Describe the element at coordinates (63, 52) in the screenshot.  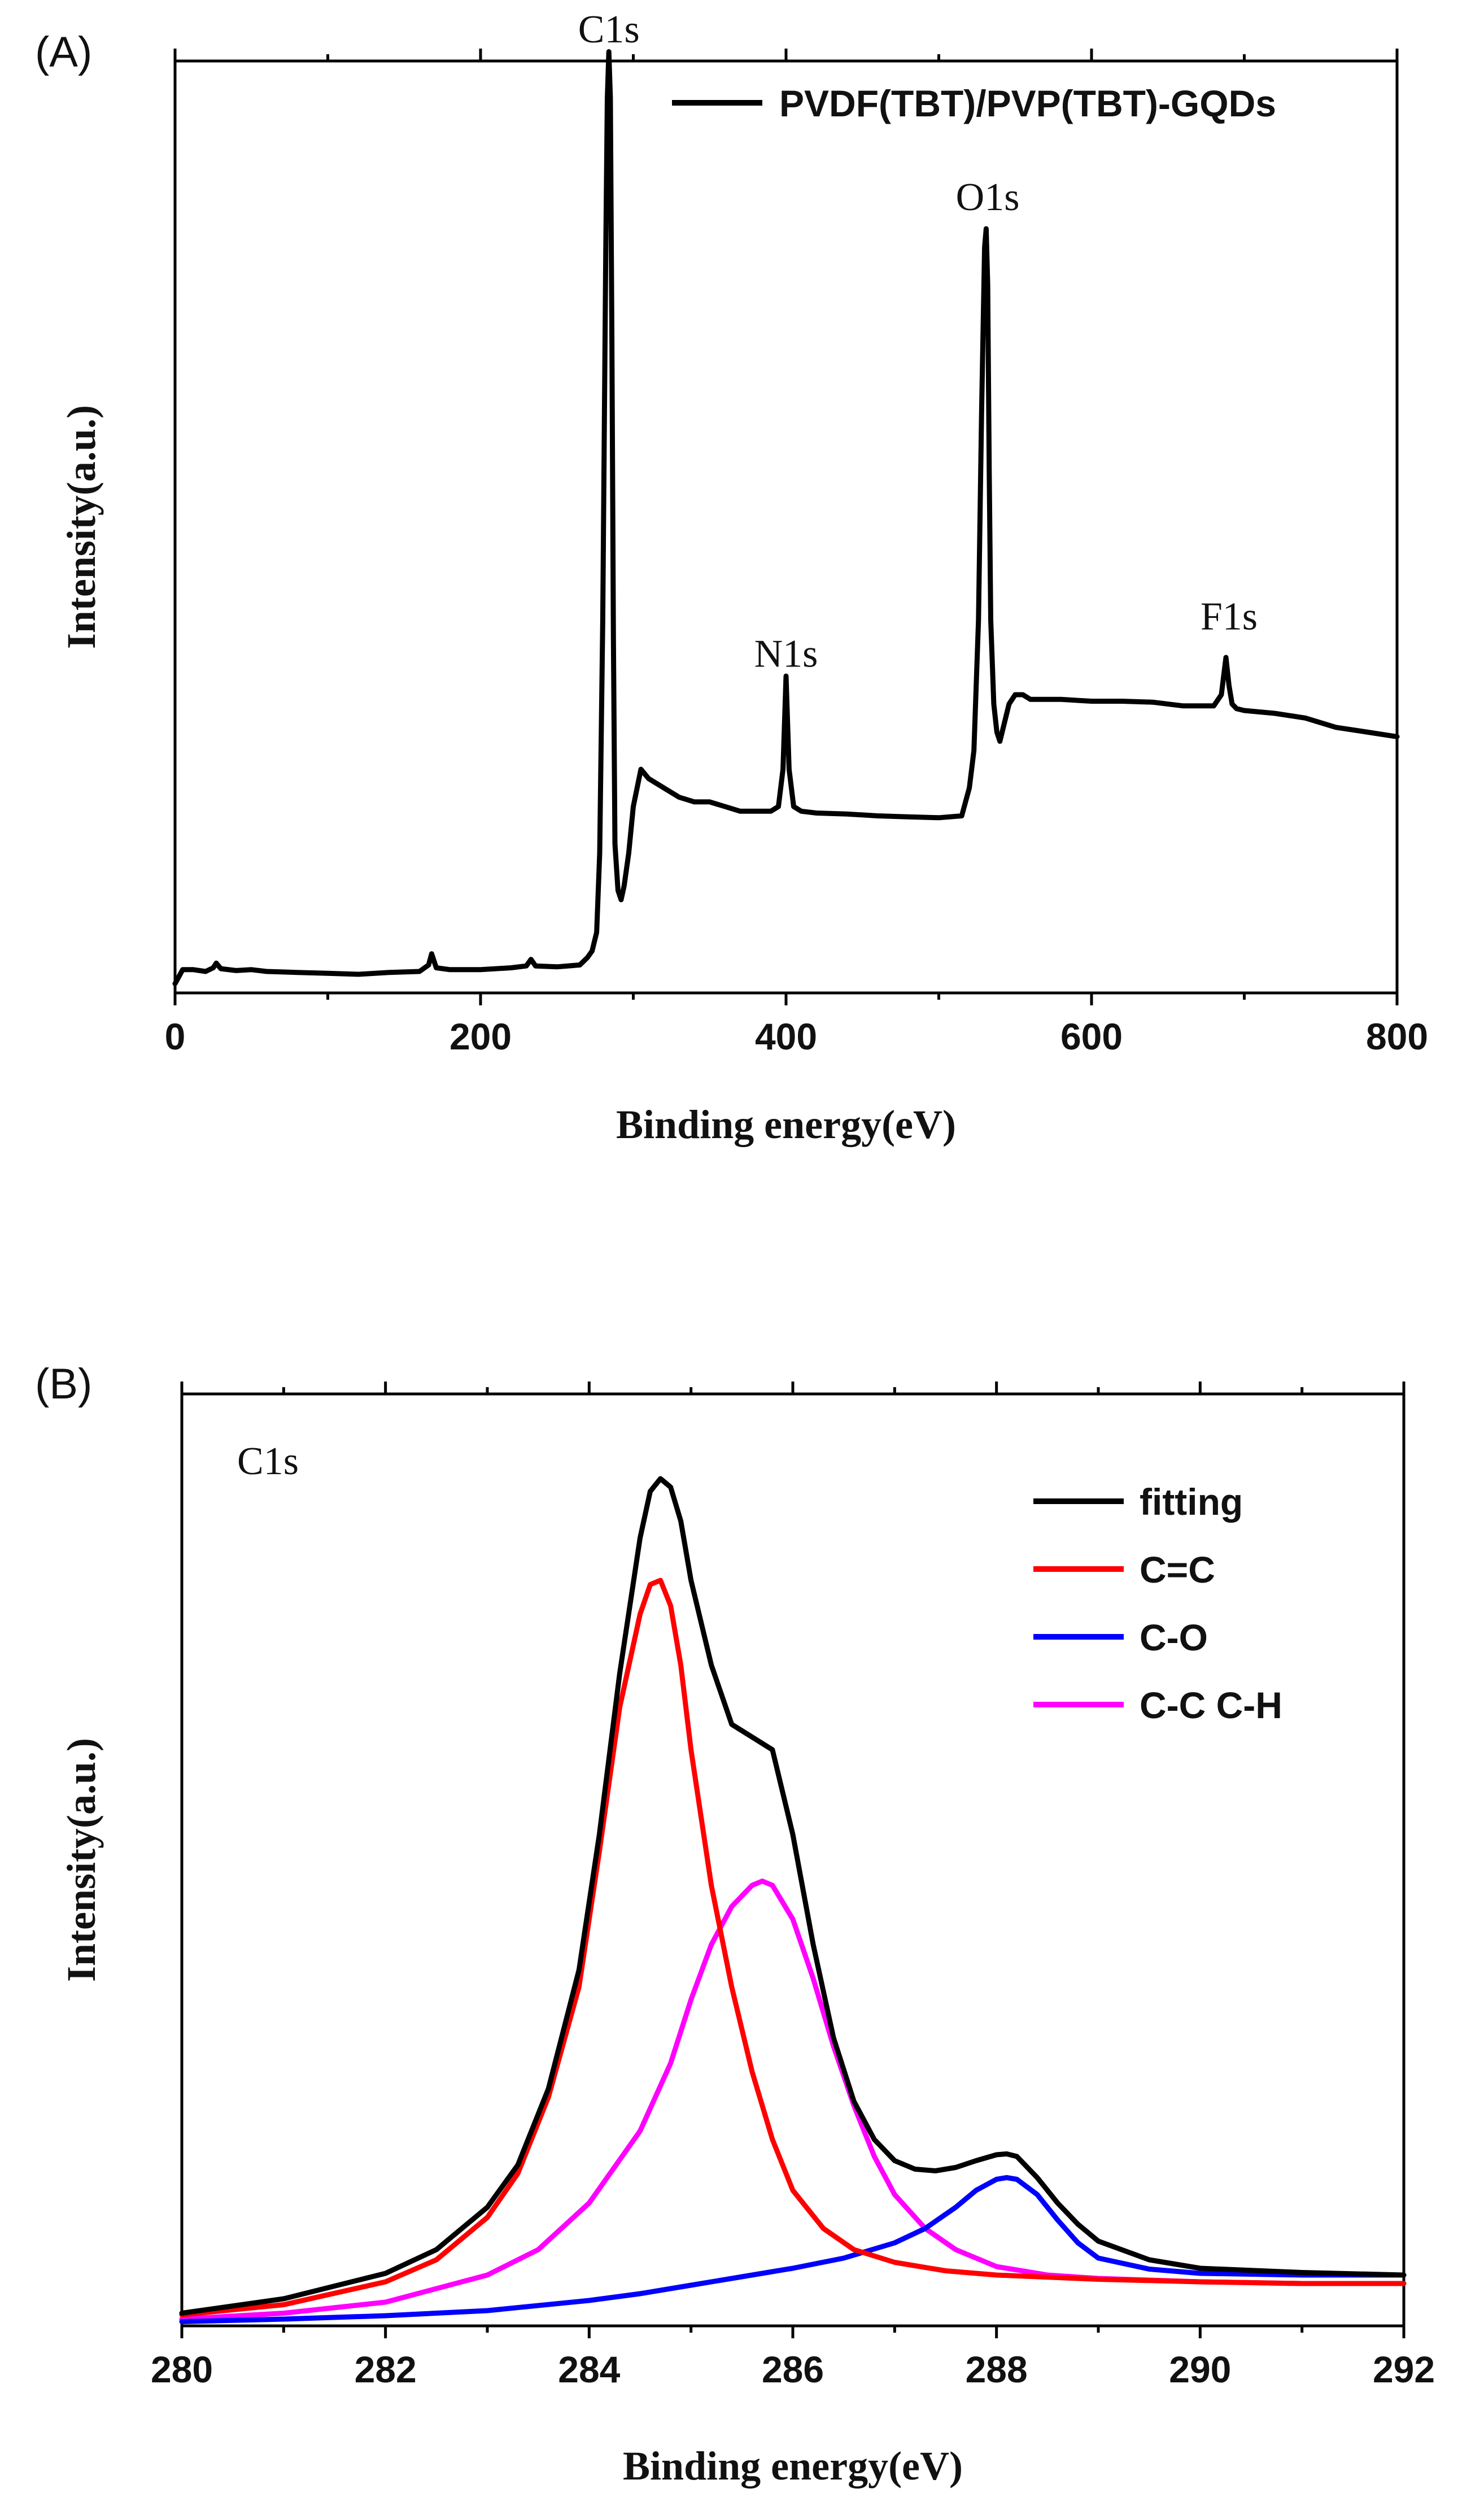
I see `panel-a-letter: (A)` at that location.